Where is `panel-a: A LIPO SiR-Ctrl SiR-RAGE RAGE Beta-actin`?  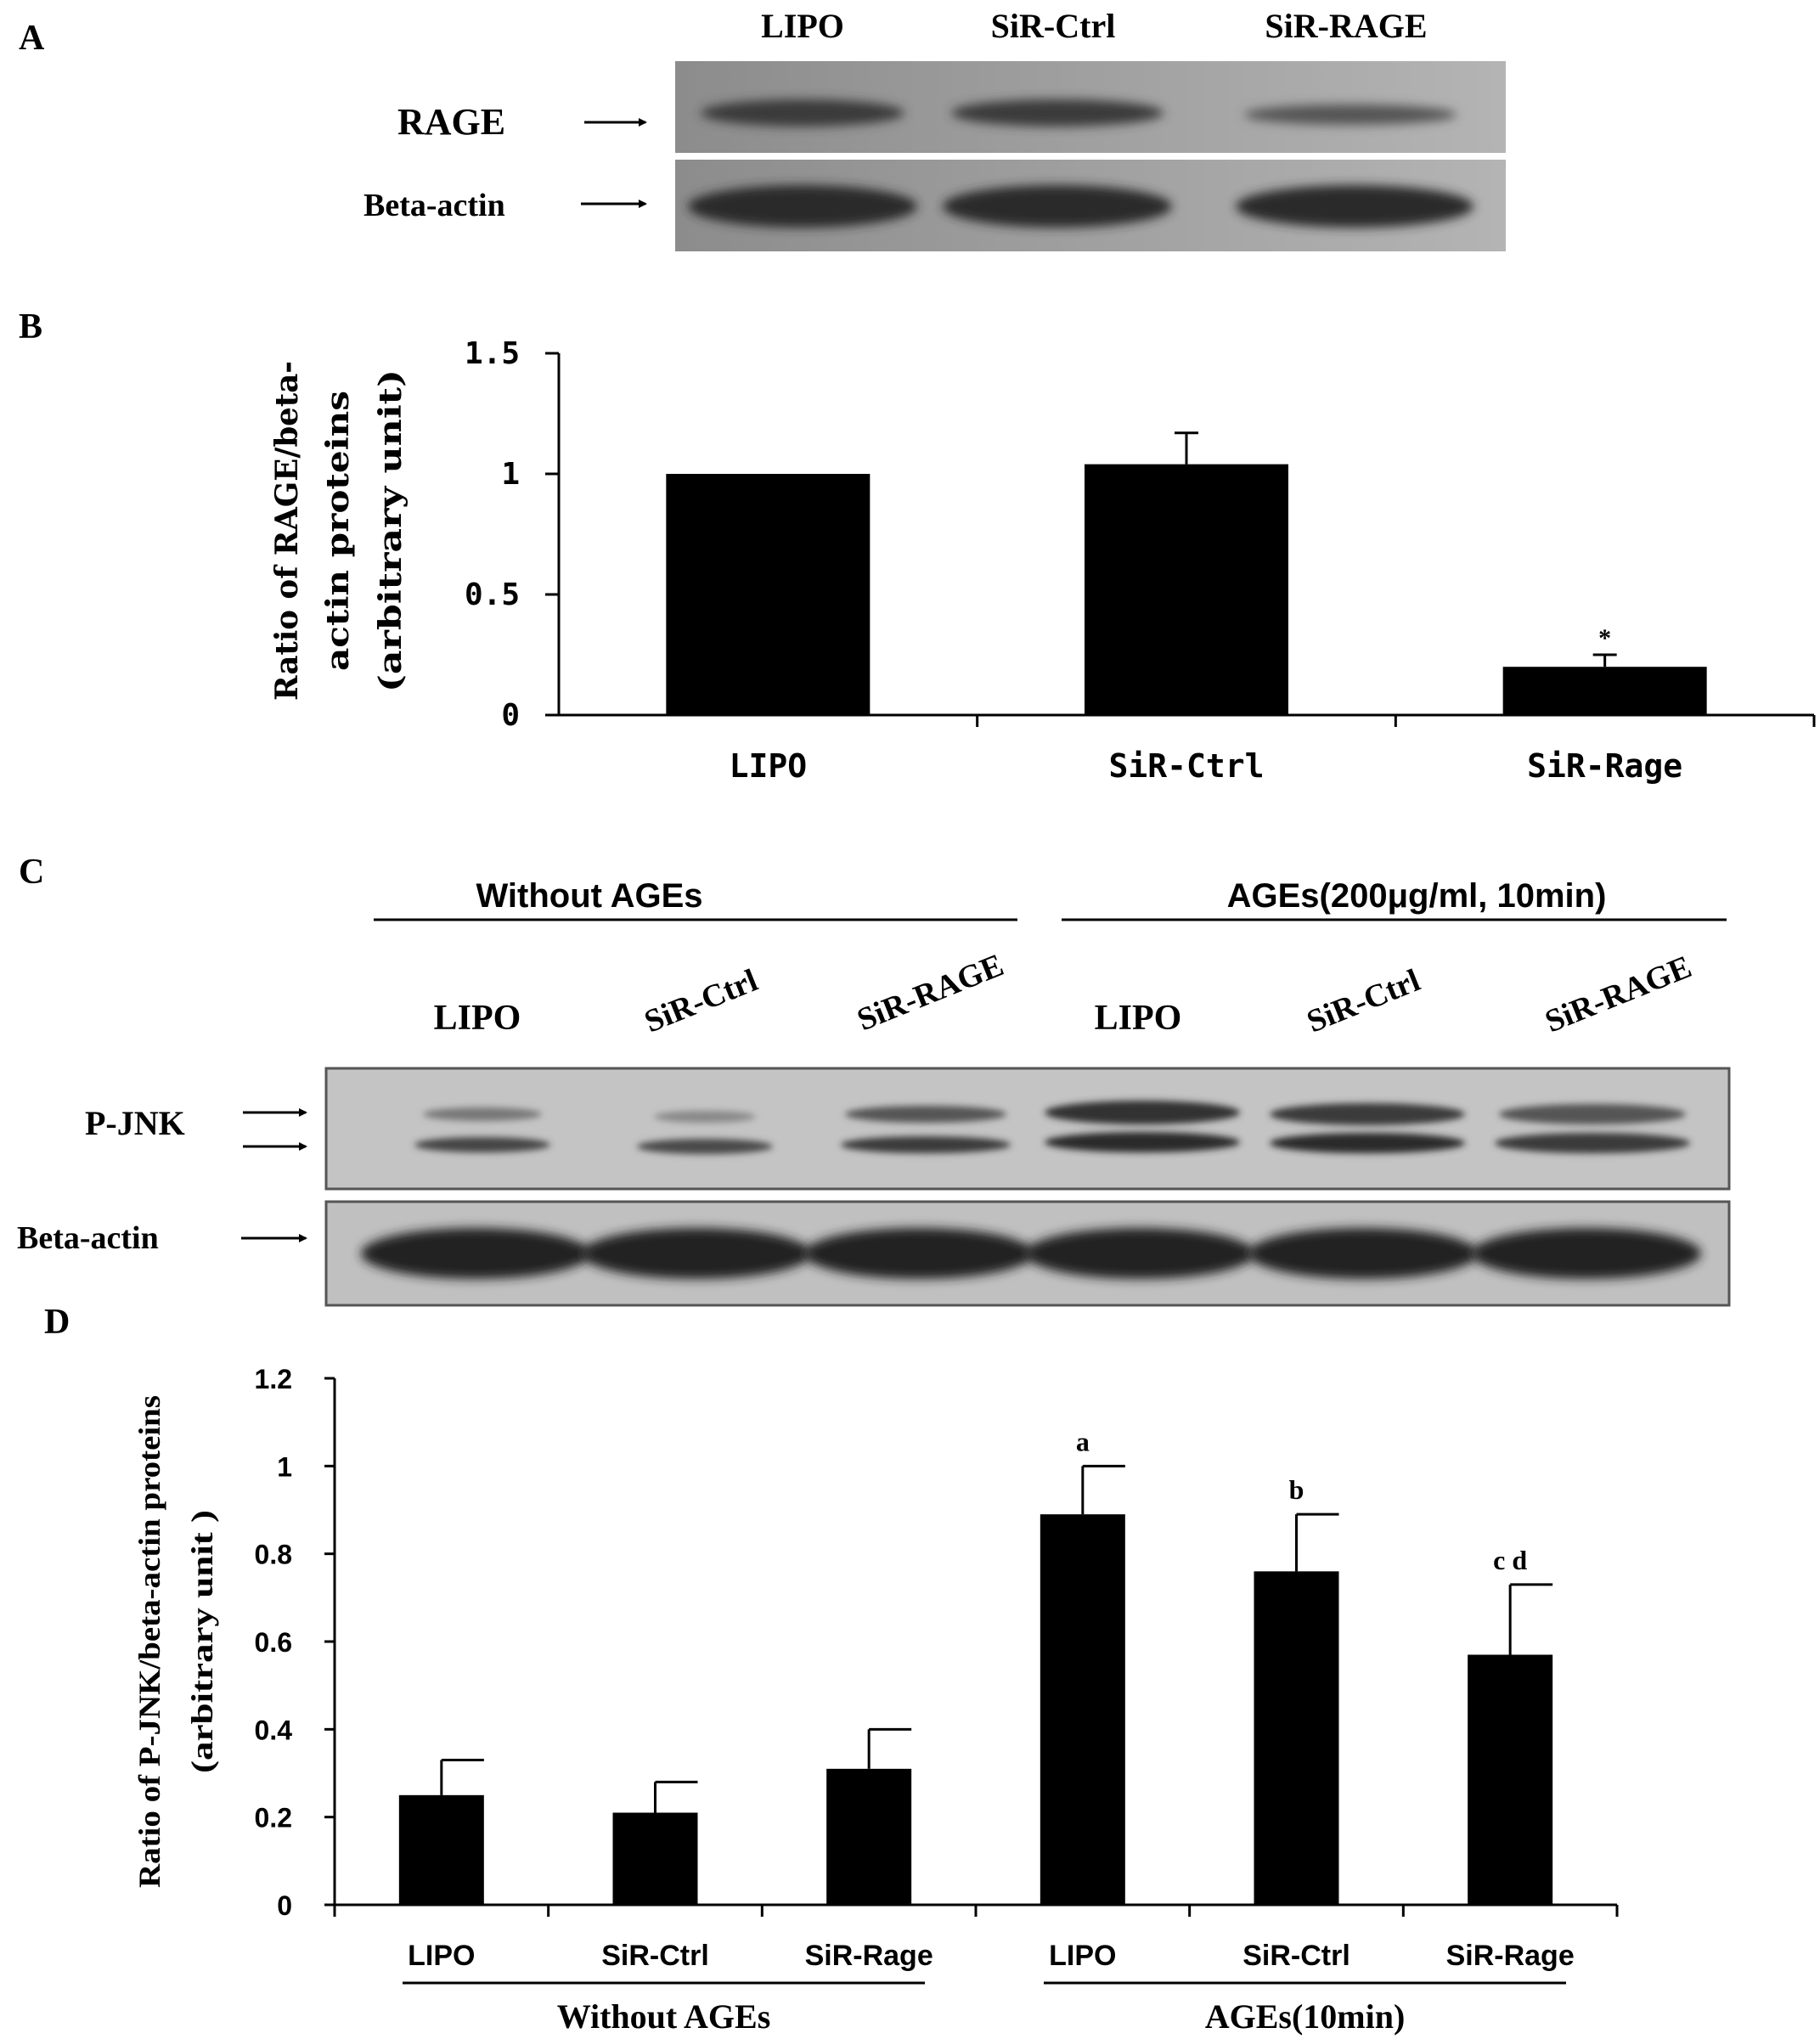
panel-a: A LIPO SiR-Ctrl SiR-RAGE RAGE Beta-actin is located at coordinates (762, 129).